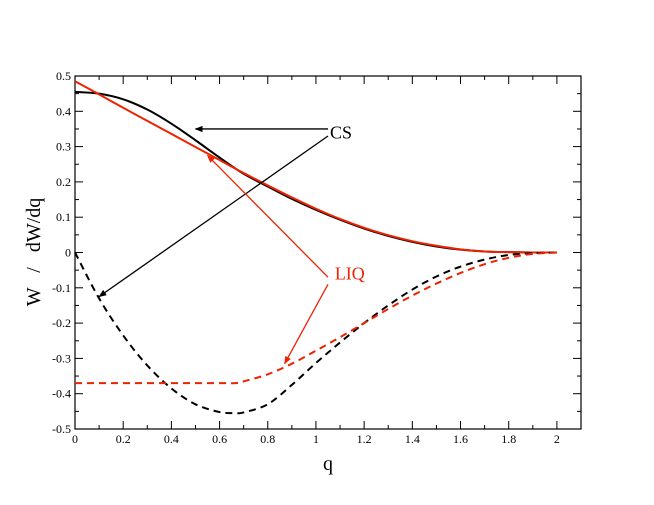 The width and height of the screenshot is (654, 505). What do you see at coordinates (341, 132) in the screenshot?
I see `annotation-label-1: CS` at bounding box center [341, 132].